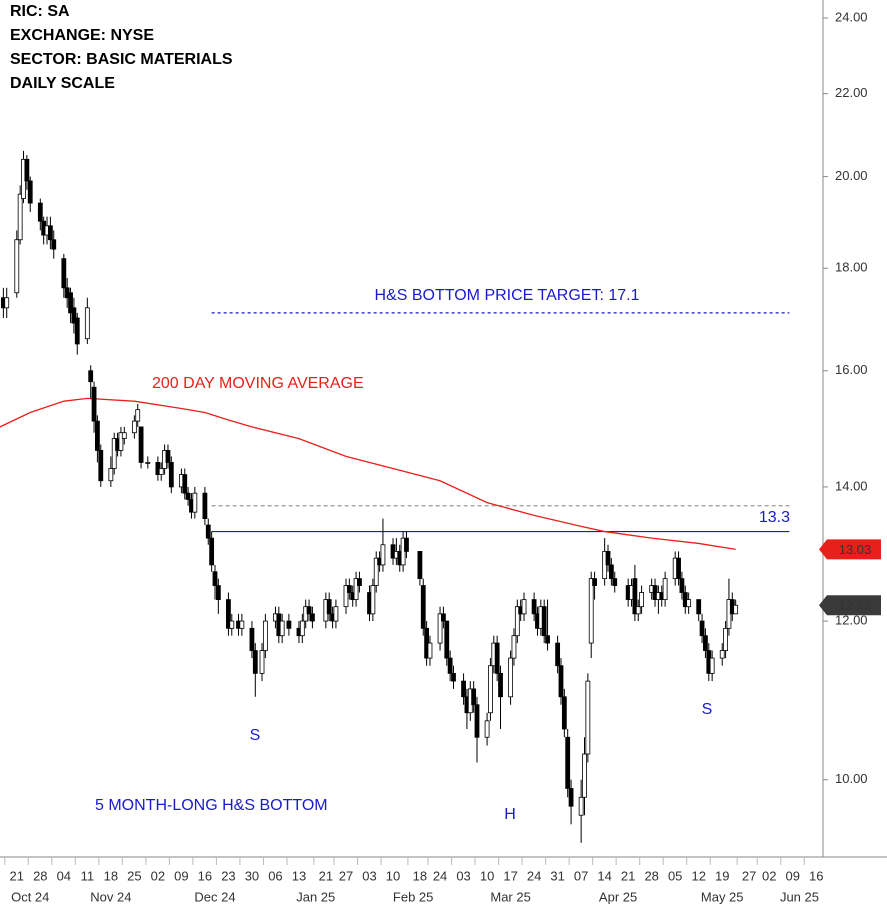  What do you see at coordinates (698, 875) in the screenshot?
I see `x-tick-label: 12` at bounding box center [698, 875].